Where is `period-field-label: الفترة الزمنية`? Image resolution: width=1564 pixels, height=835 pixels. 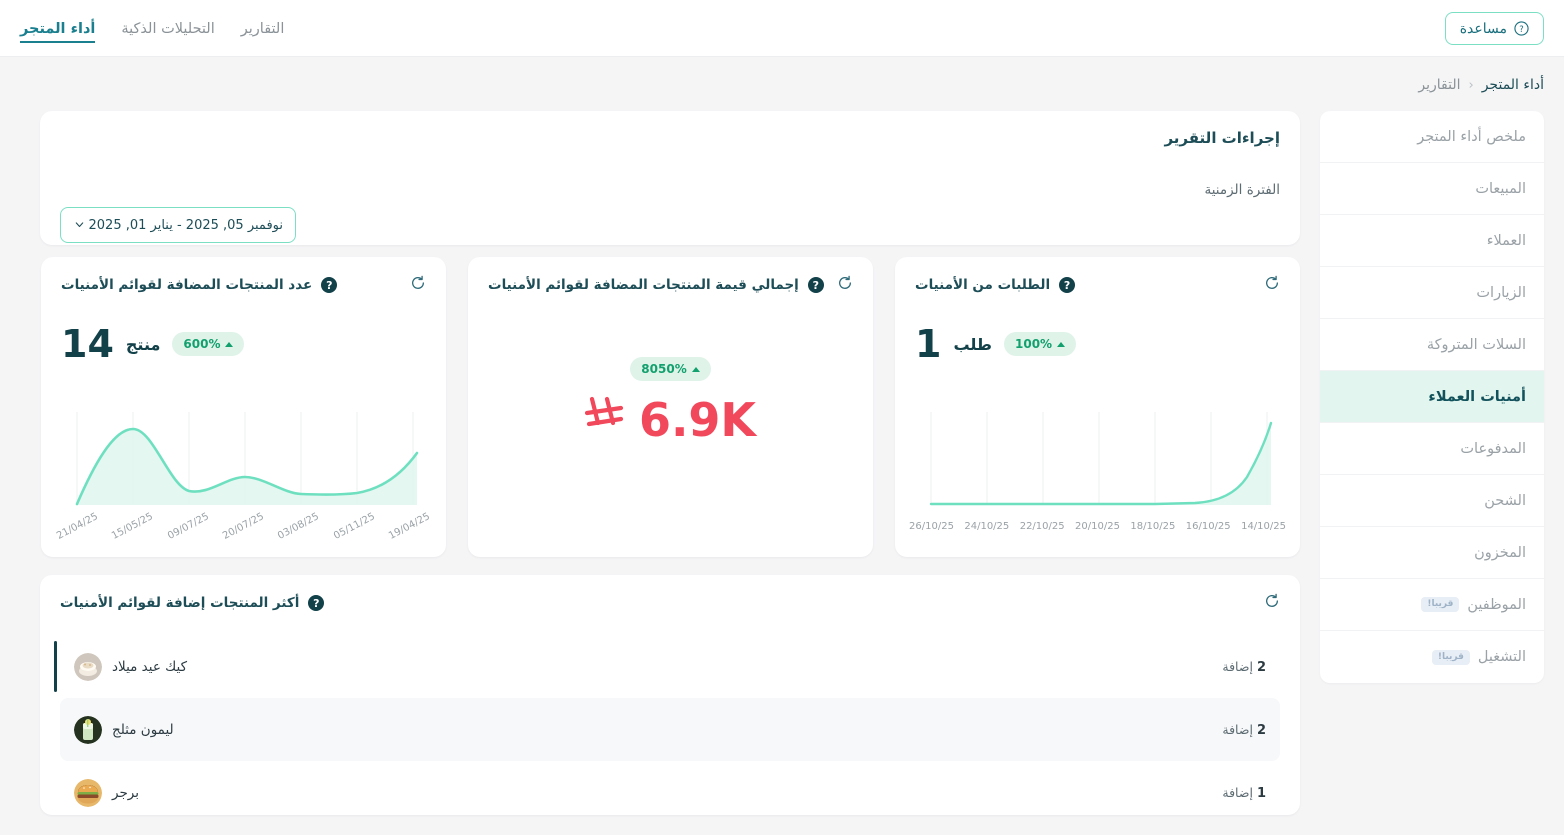 period-field-label: الفترة الزمنية is located at coordinates (1242, 190).